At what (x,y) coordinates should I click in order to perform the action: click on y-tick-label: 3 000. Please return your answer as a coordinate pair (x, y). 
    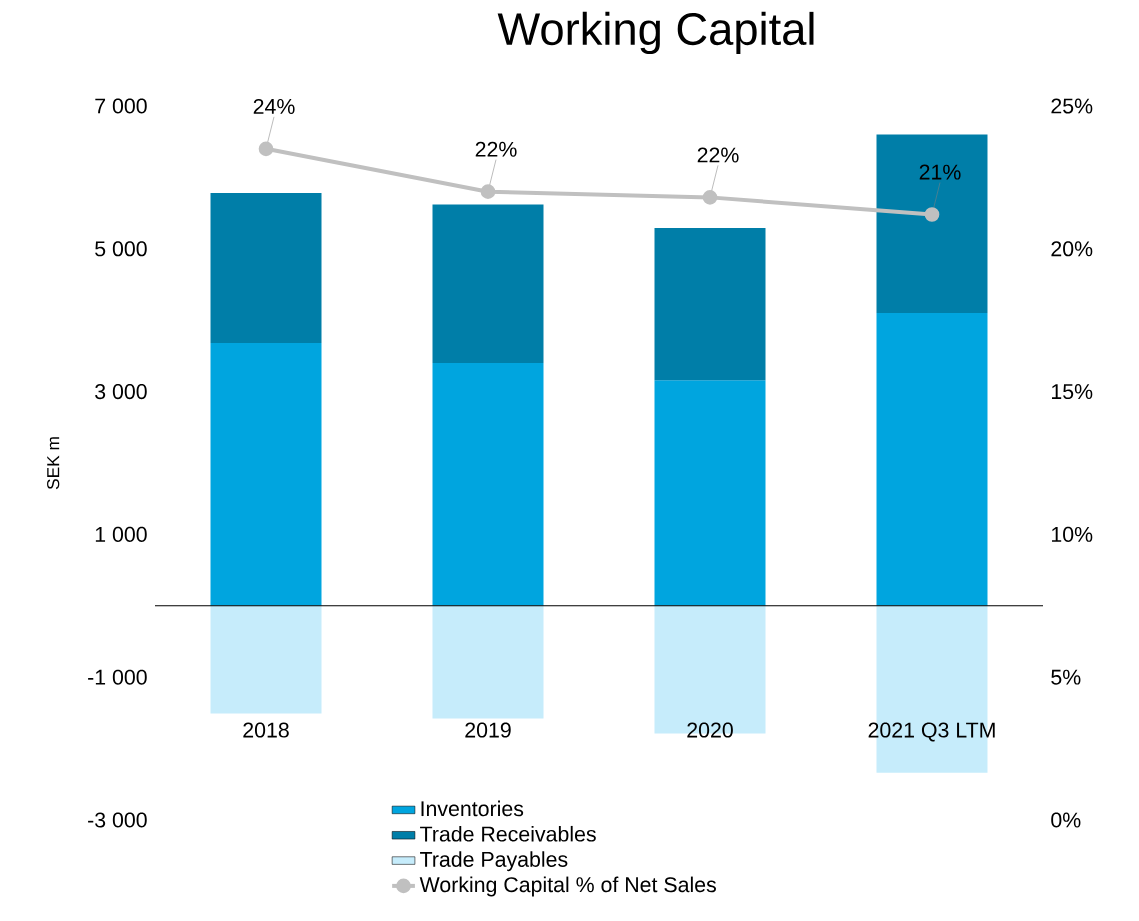
    Looking at the image, I should click on (121, 392).